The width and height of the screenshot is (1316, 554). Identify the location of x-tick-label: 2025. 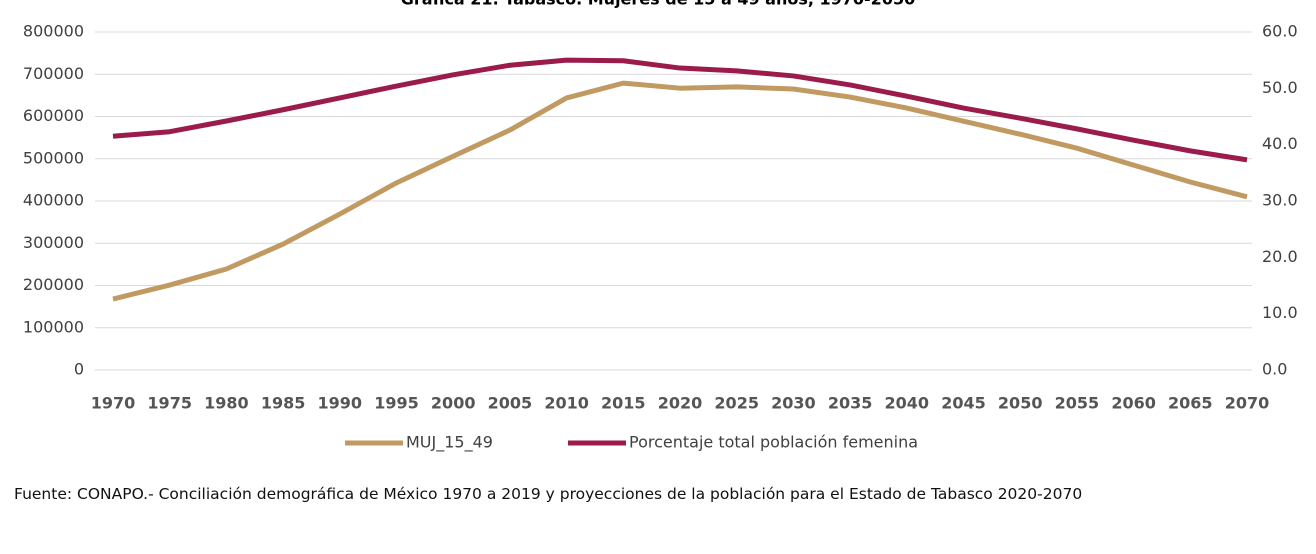
(736, 403).